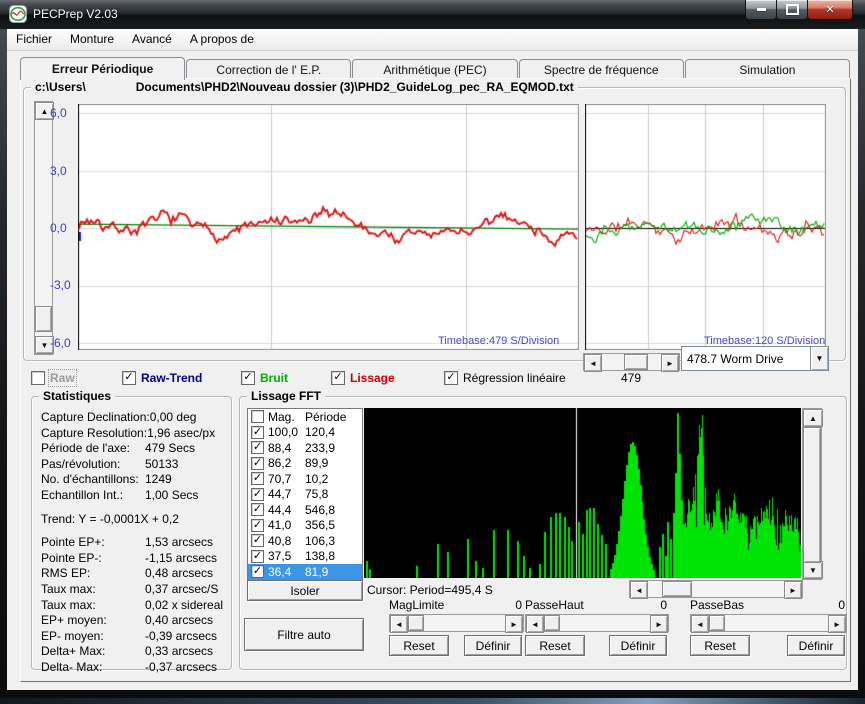 The height and width of the screenshot is (704, 865). I want to click on stats-row: Capture Declination: 0,00 deg, so click(134, 418).